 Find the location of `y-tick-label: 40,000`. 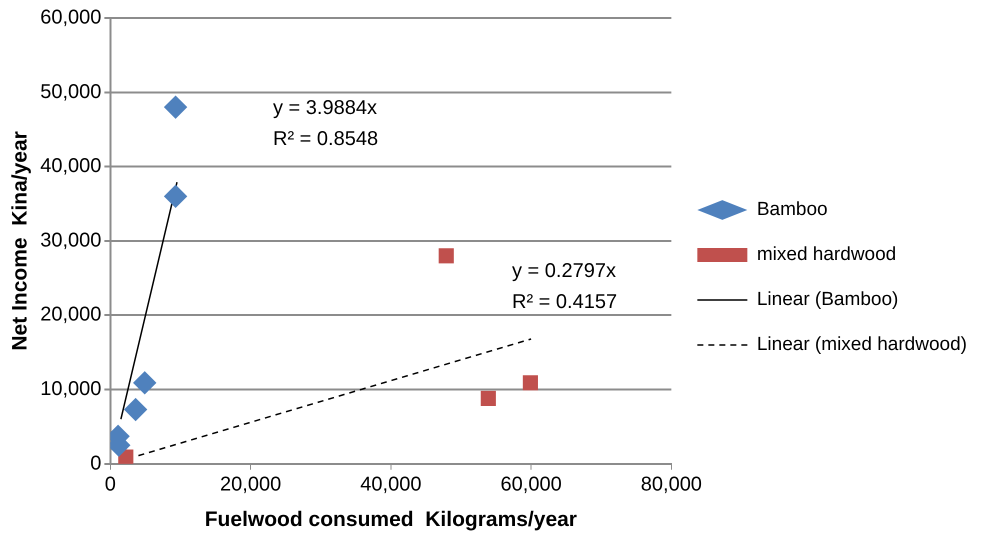

y-tick-label: 40,000 is located at coordinates (71, 166).